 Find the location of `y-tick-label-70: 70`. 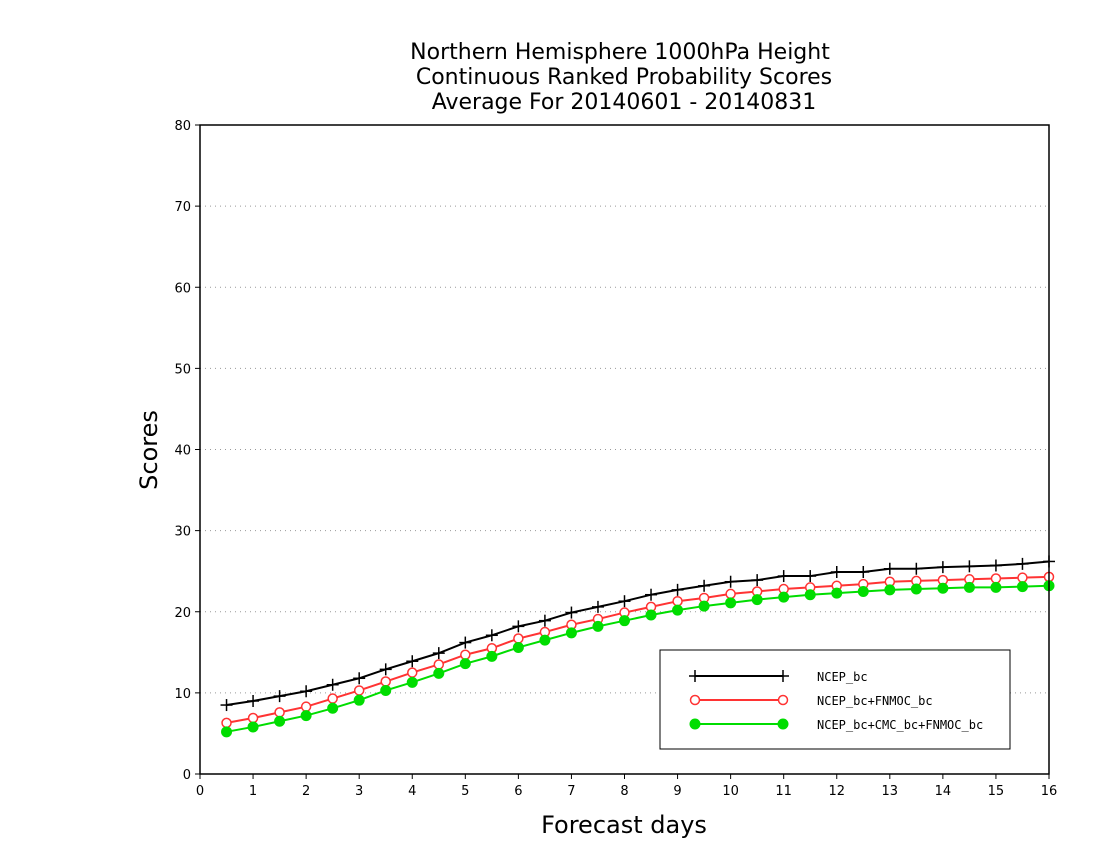

y-tick-label-70: 70 is located at coordinates (182, 207).